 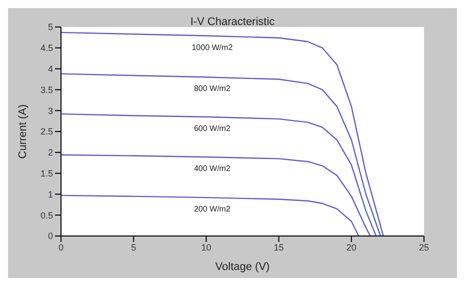 I want to click on y-tick-label: 3, so click(x=50, y=111).